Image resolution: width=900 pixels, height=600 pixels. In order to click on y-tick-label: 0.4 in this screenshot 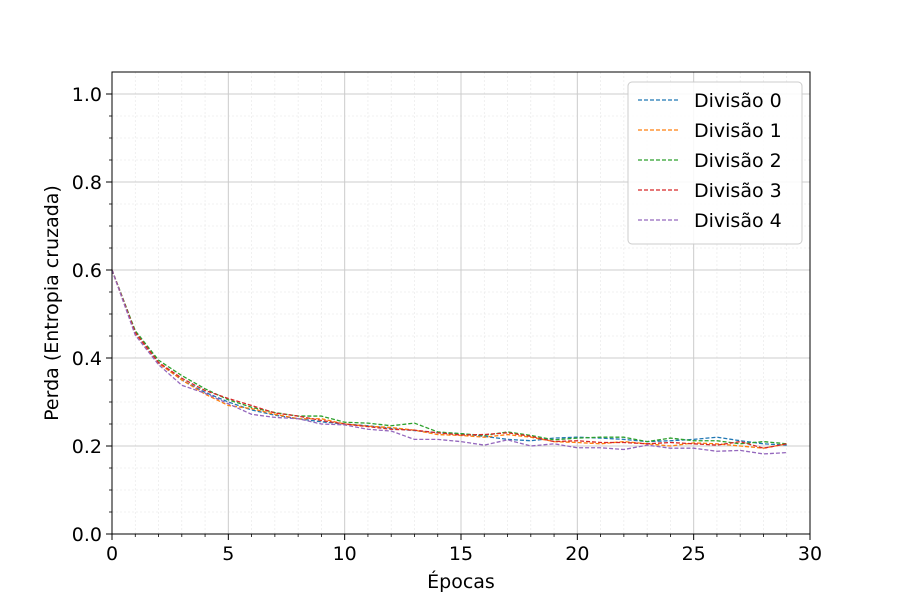, I will do `click(87, 359)`.